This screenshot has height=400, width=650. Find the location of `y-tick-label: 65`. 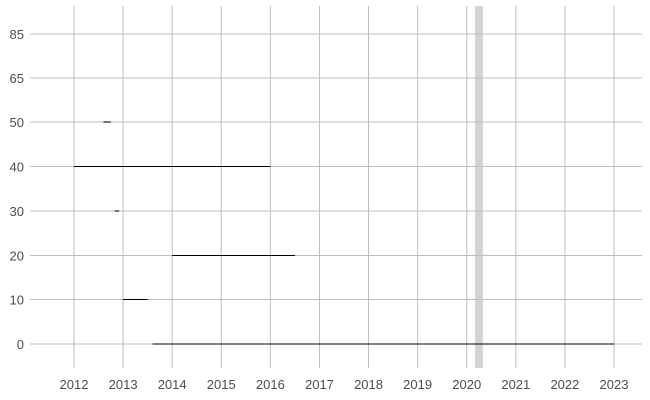

y-tick-label: 65 is located at coordinates (17, 78).